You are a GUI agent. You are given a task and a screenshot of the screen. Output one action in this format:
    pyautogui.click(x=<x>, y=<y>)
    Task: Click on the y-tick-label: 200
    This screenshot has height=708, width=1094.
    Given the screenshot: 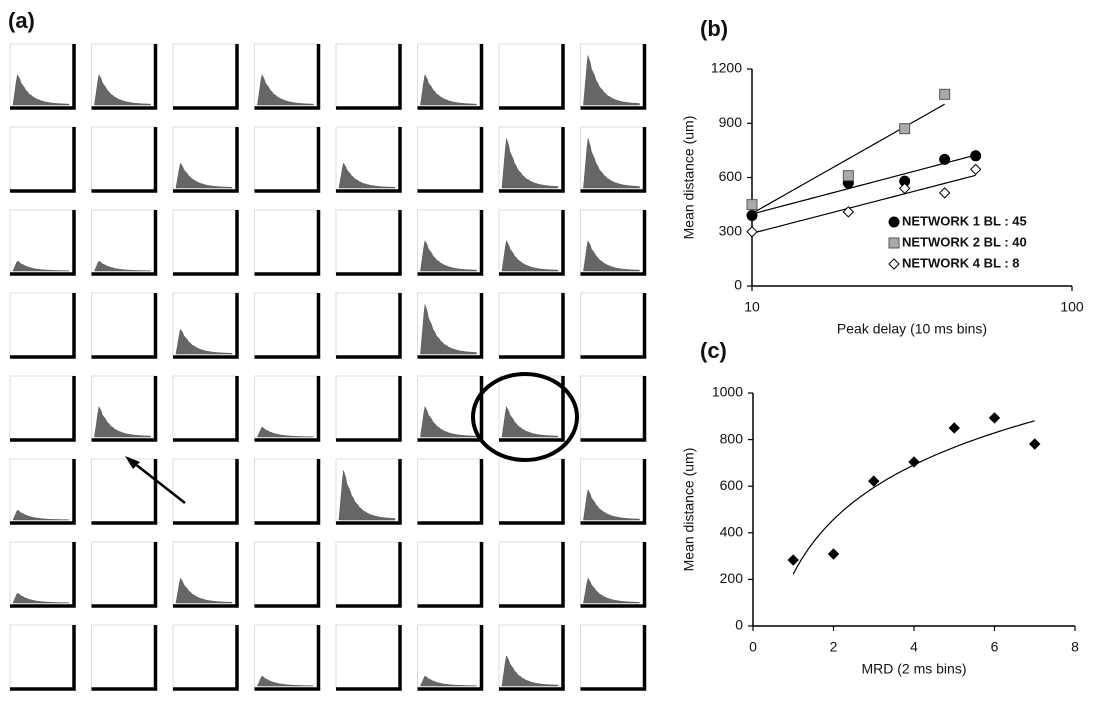 What is the action you would take?
    pyautogui.click(x=732, y=578)
    